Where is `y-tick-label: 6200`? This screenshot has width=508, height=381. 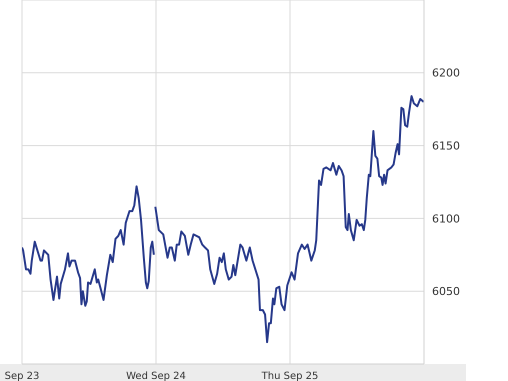 y-tick-label: 6200 is located at coordinates (446, 73).